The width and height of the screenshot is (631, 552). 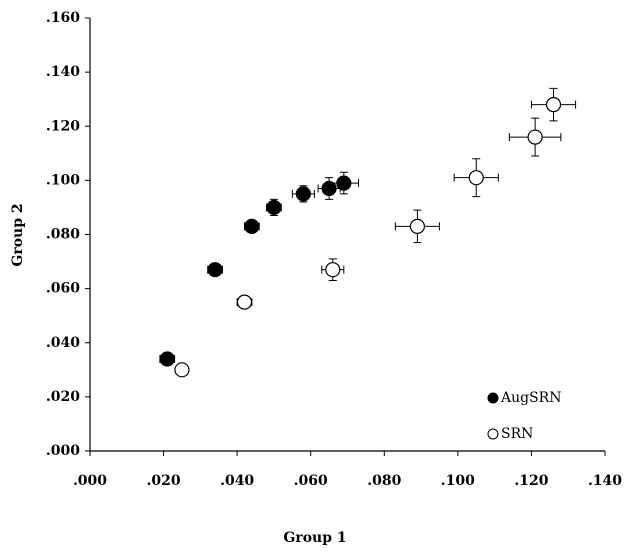 I want to click on x-tick-label: .000, so click(x=90, y=481).